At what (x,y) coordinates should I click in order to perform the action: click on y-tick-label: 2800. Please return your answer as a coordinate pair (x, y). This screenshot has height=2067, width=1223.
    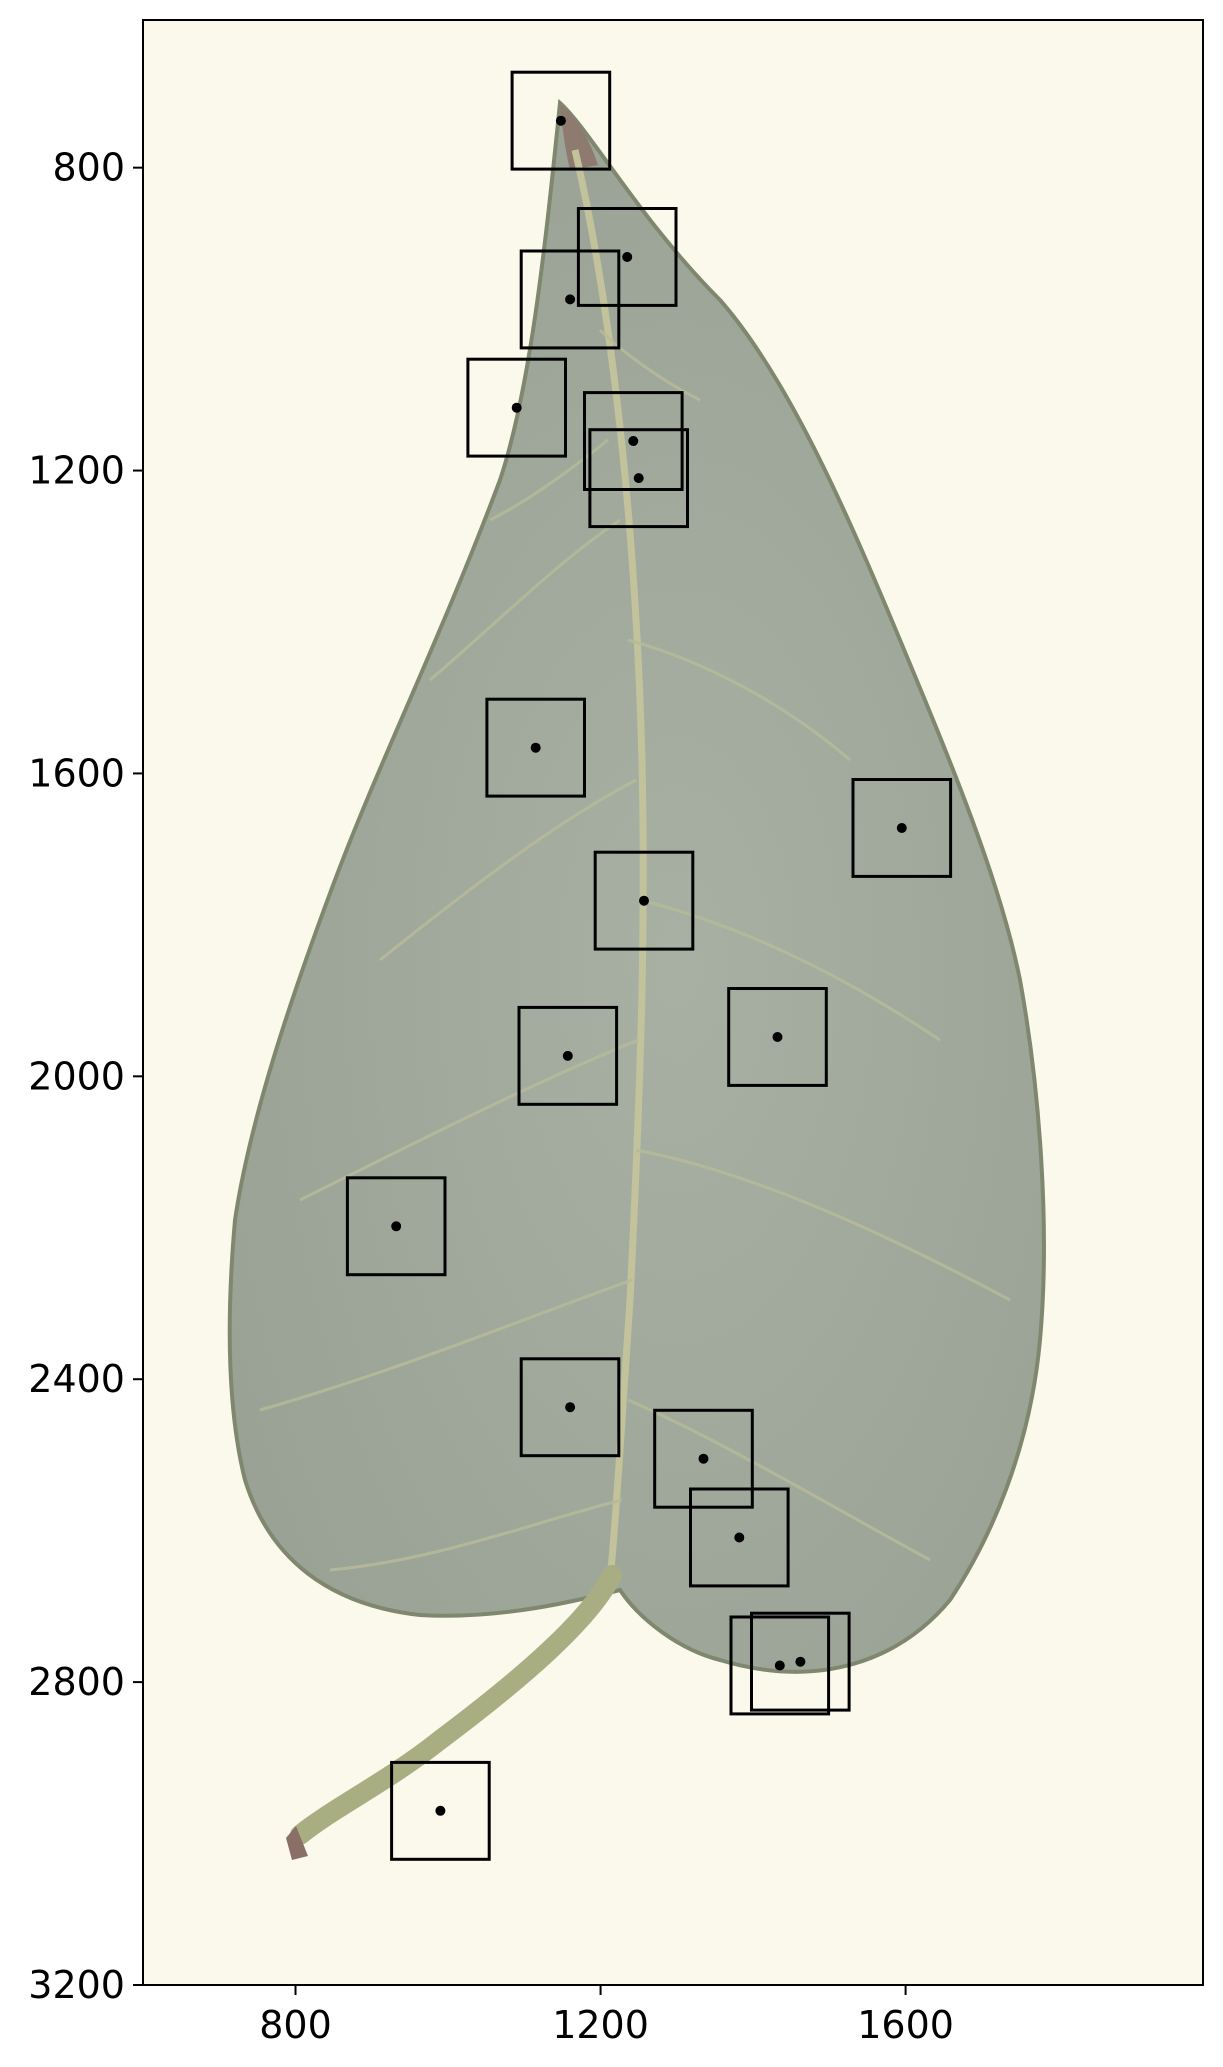
    Looking at the image, I should click on (76, 1682).